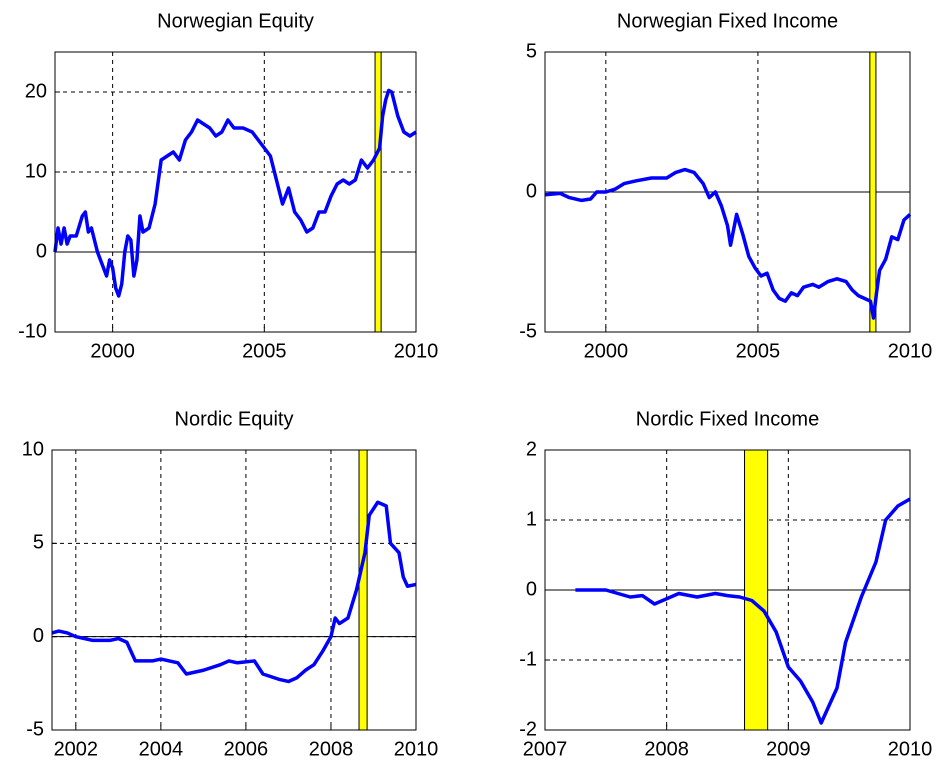 The height and width of the screenshot is (766, 940). What do you see at coordinates (246, 749) in the screenshot?
I see `x-tick-label: 2006` at bounding box center [246, 749].